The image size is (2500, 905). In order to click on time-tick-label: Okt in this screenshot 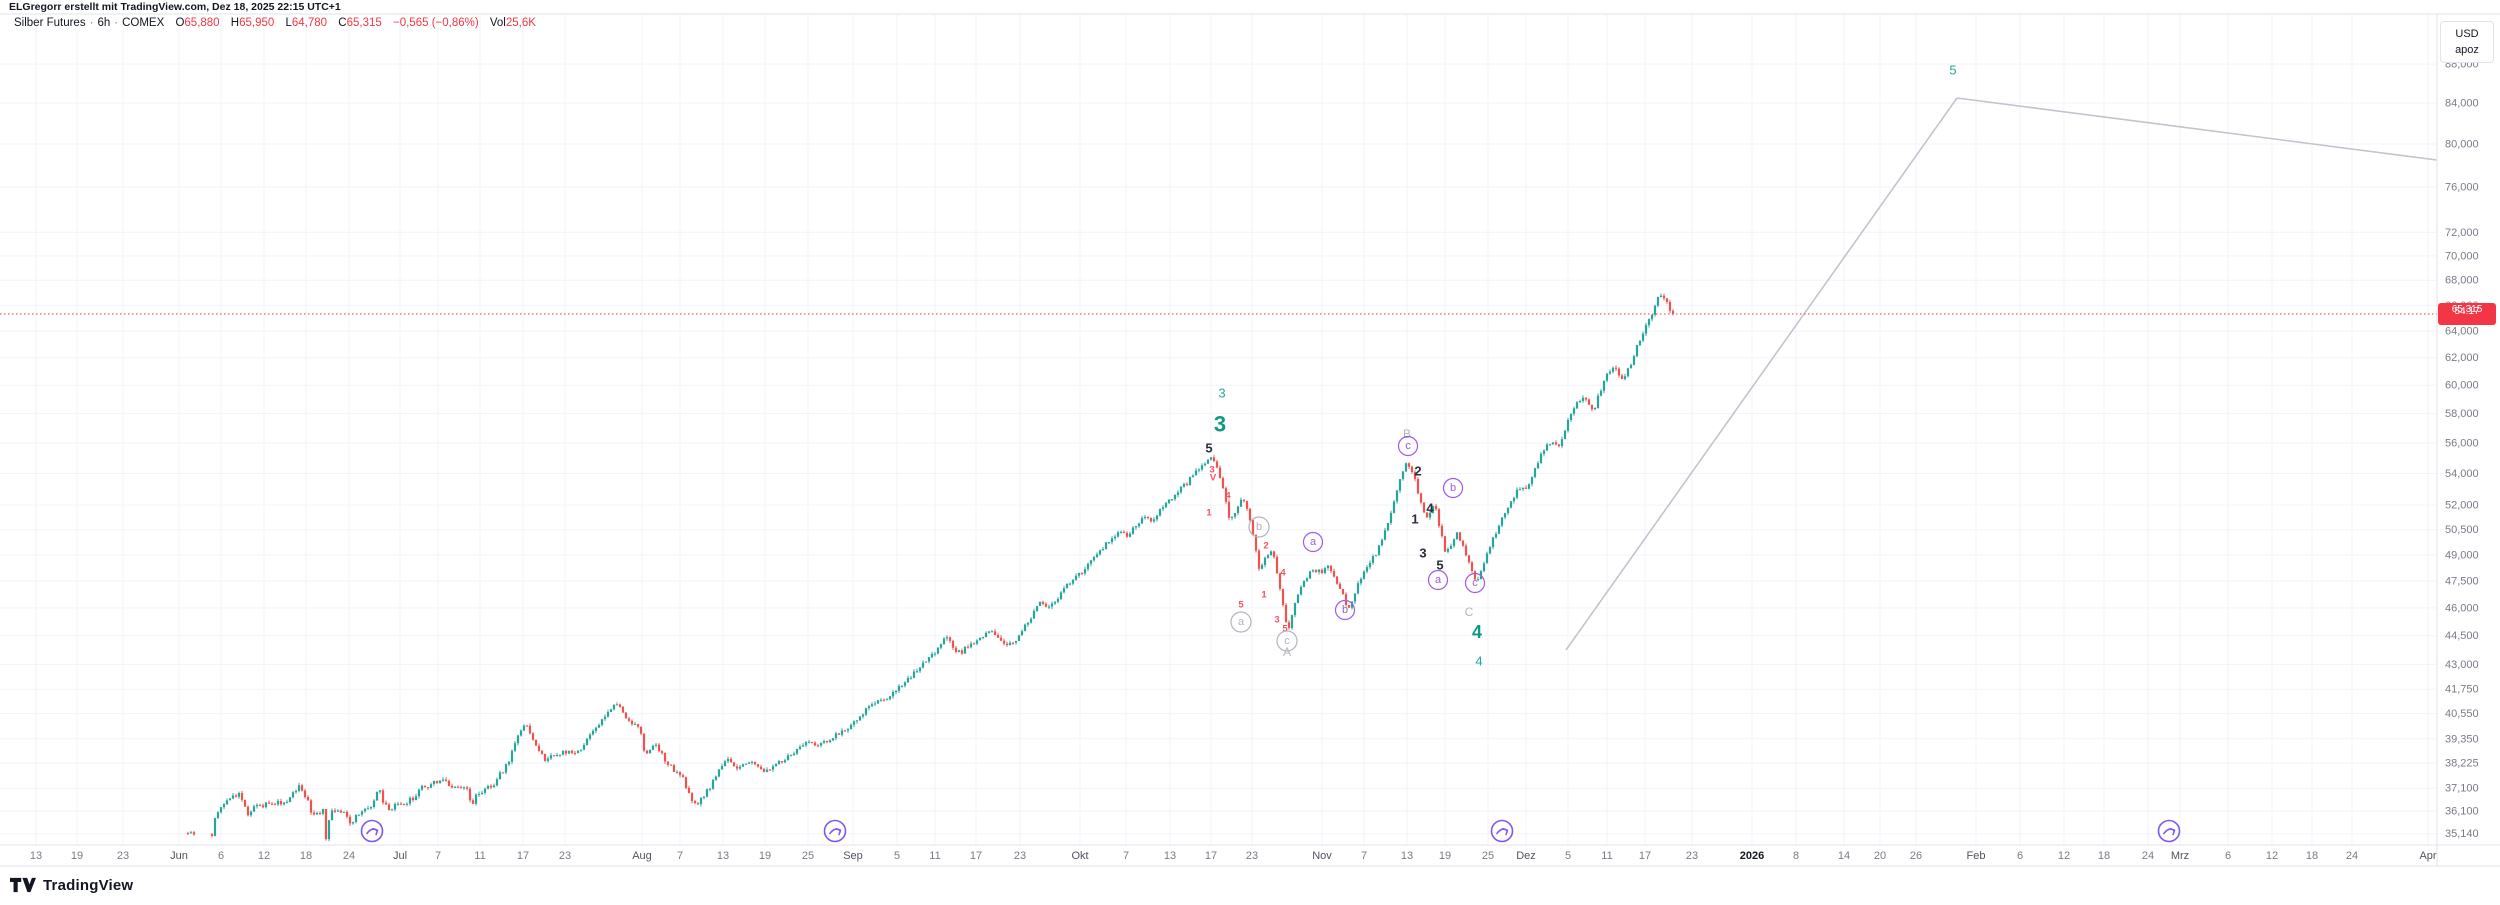, I will do `click(1079, 856)`.